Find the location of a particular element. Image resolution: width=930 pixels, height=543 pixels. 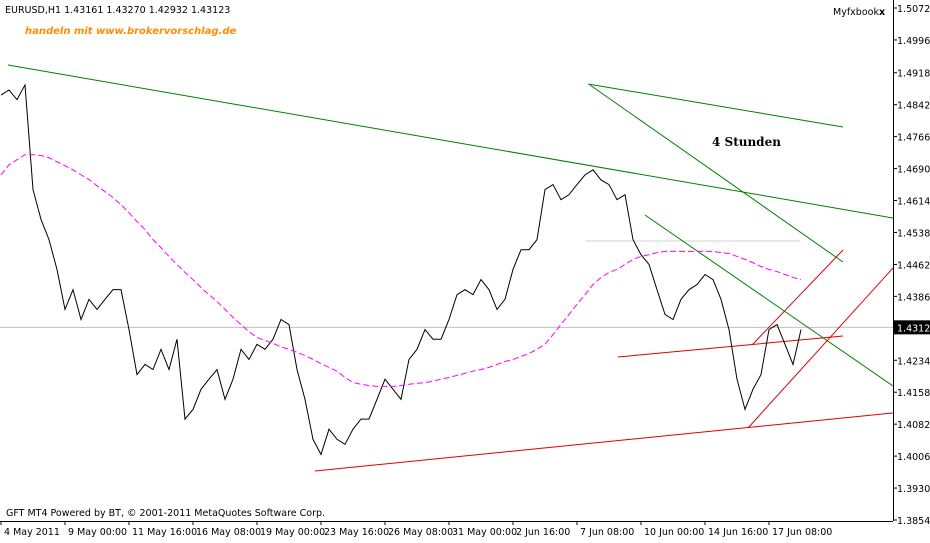

x-tick-label: 9 May 00:00 is located at coordinates (97, 532).